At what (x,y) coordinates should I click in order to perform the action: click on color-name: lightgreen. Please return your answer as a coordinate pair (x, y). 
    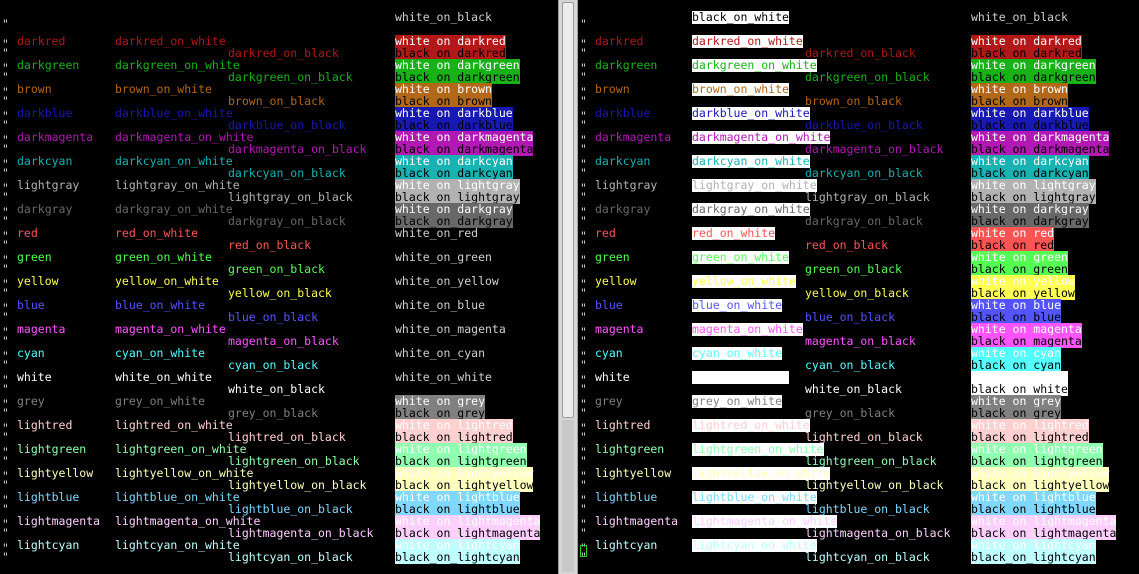
    Looking at the image, I should click on (52, 449).